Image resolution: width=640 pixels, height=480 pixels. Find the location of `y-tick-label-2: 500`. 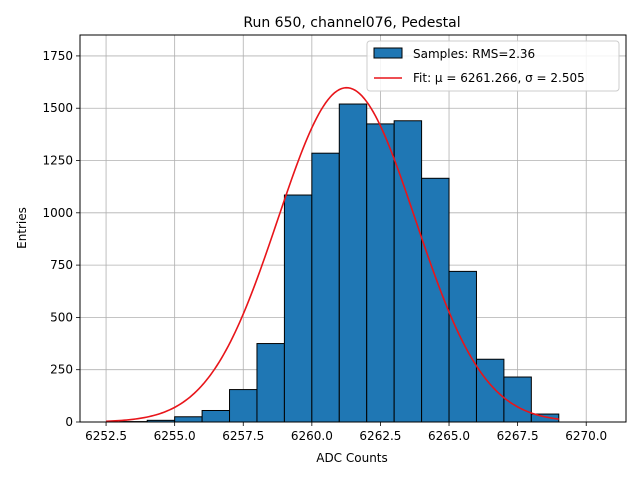

y-tick-label-2: 500 is located at coordinates (61, 317).